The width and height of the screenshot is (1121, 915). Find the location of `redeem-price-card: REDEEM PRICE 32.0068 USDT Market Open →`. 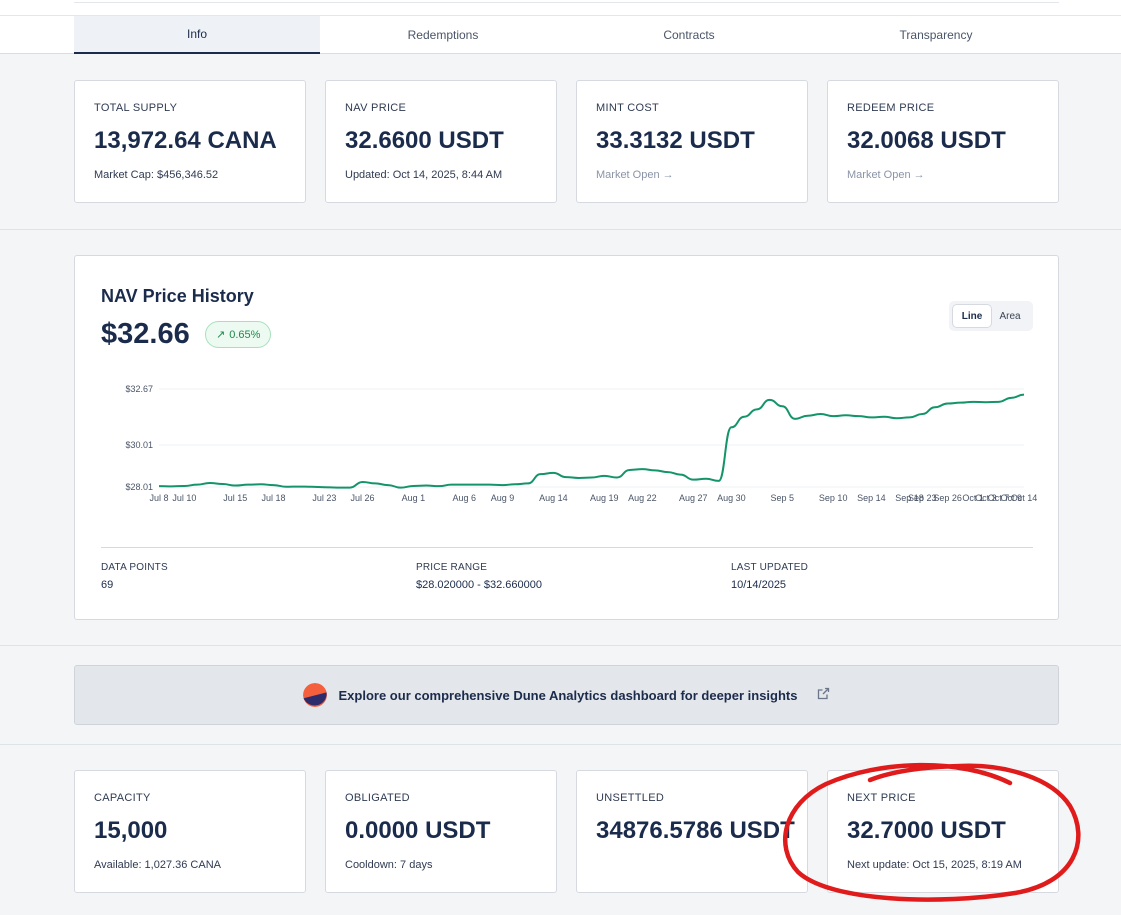

redeem-price-card: REDEEM PRICE 32.0068 USDT Market Open → is located at coordinates (943, 141).